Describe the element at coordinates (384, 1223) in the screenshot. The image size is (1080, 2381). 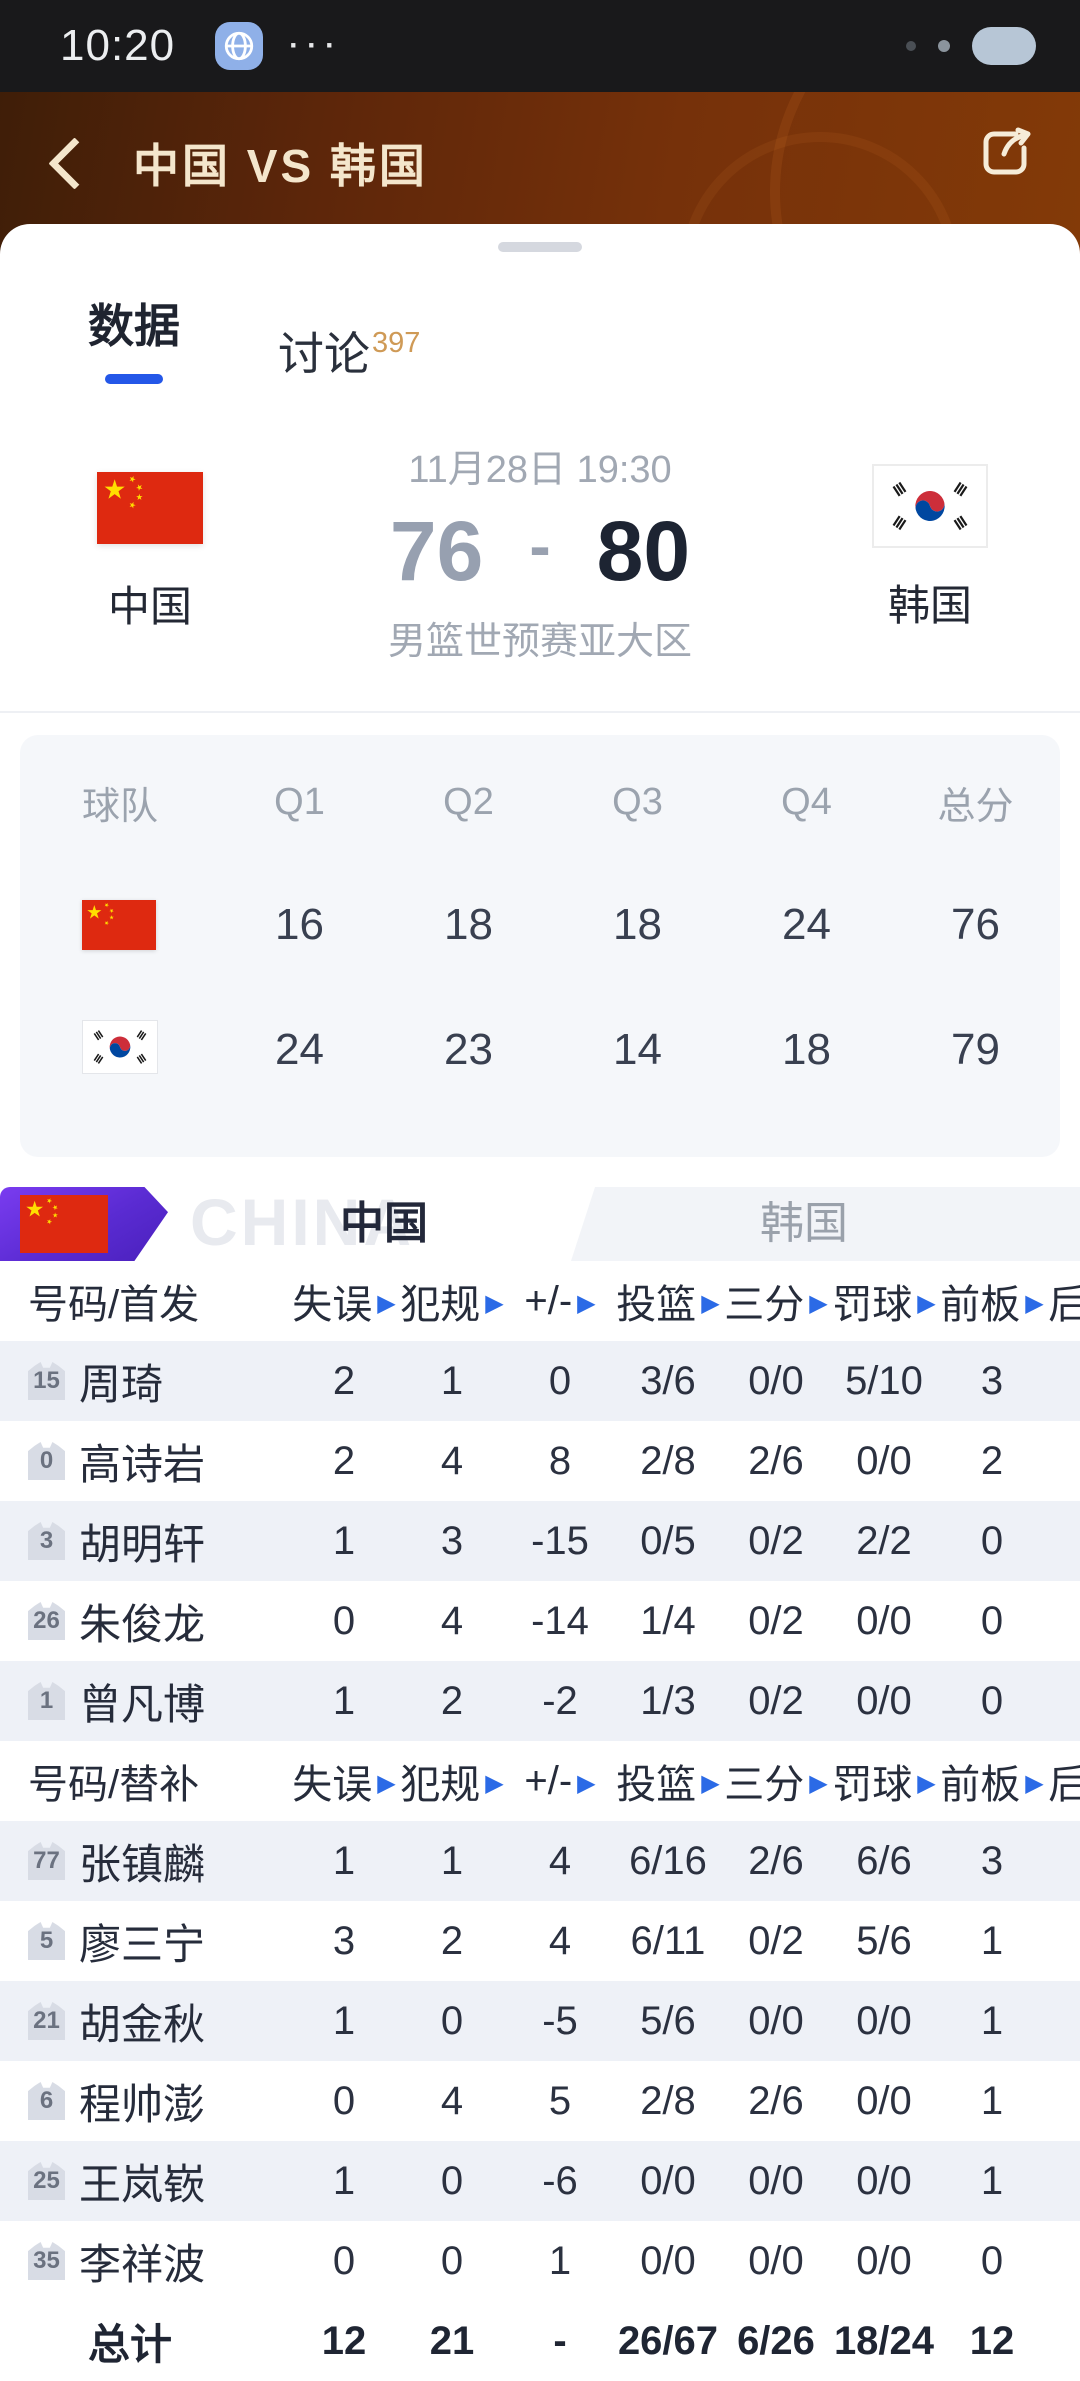
I see `team-tab-china: 中国` at that location.